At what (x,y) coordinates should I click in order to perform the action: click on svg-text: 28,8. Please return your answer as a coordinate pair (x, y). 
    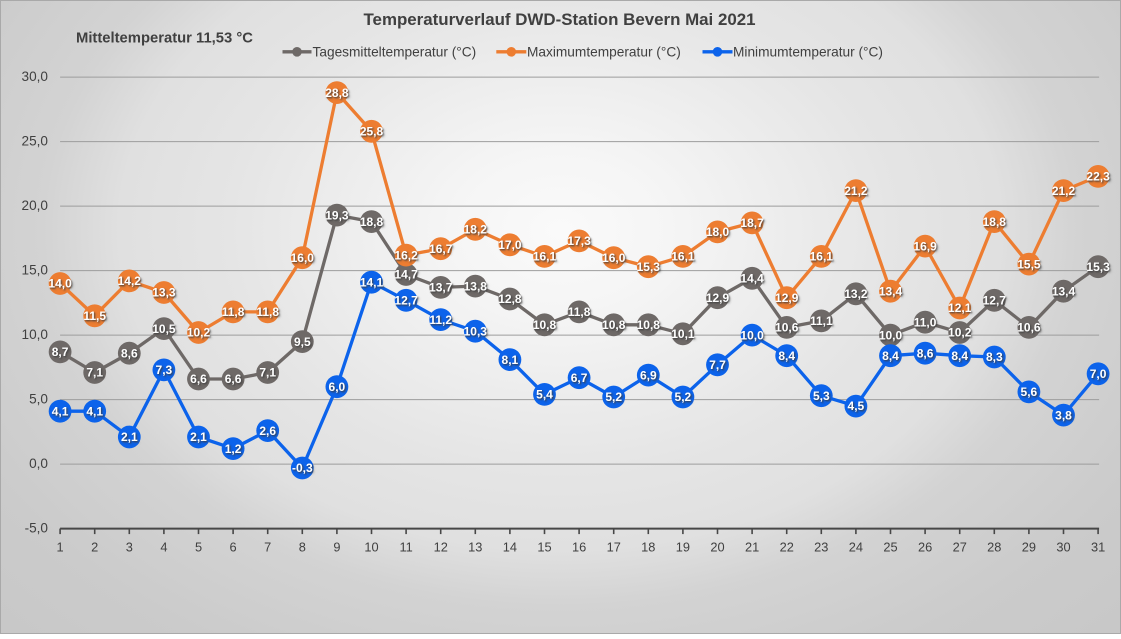
    Looking at the image, I should click on (337, 93).